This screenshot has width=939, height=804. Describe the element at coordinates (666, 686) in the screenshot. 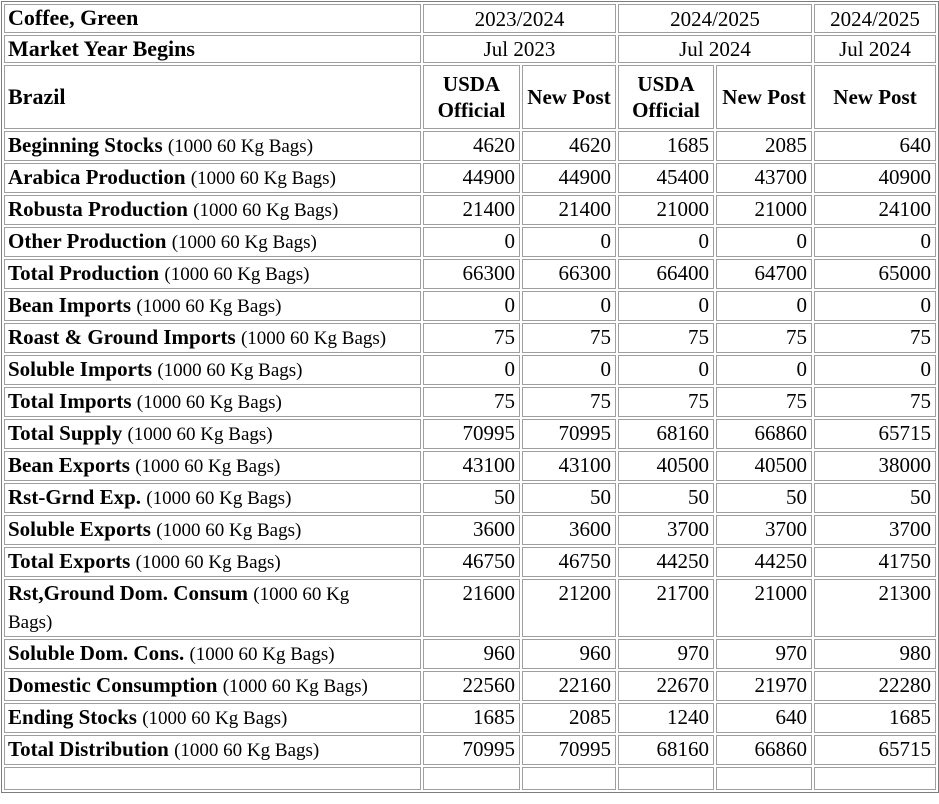

I see `value-cell: 22670` at that location.